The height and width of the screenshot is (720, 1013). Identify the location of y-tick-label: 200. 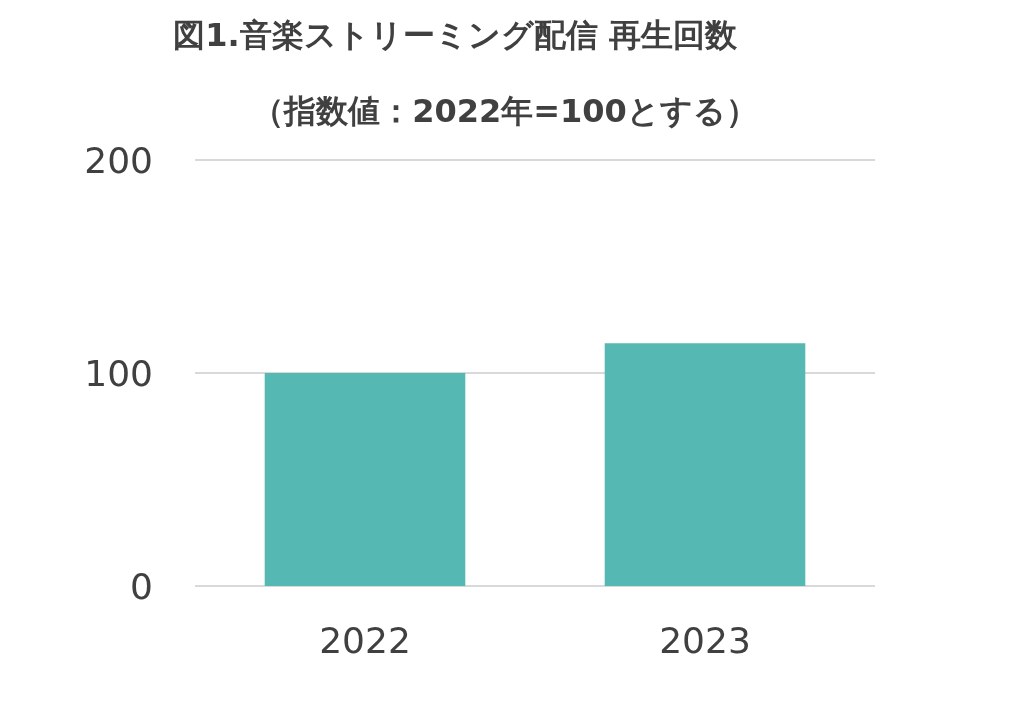
(118, 160).